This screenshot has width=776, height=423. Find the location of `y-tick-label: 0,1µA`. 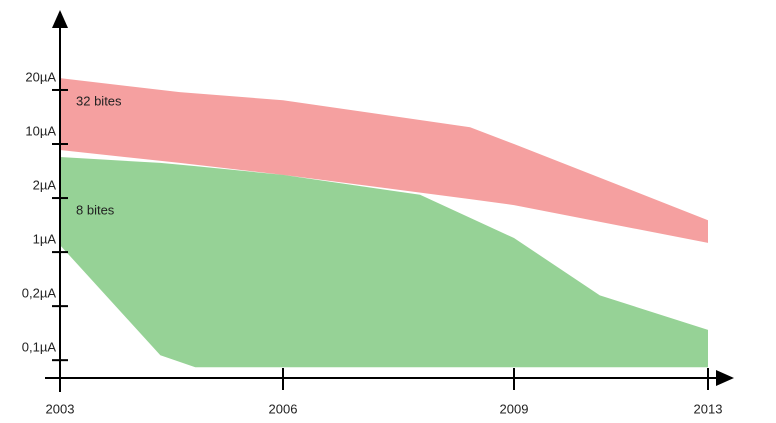

y-tick-label: 0,1µA is located at coordinates (39, 347).